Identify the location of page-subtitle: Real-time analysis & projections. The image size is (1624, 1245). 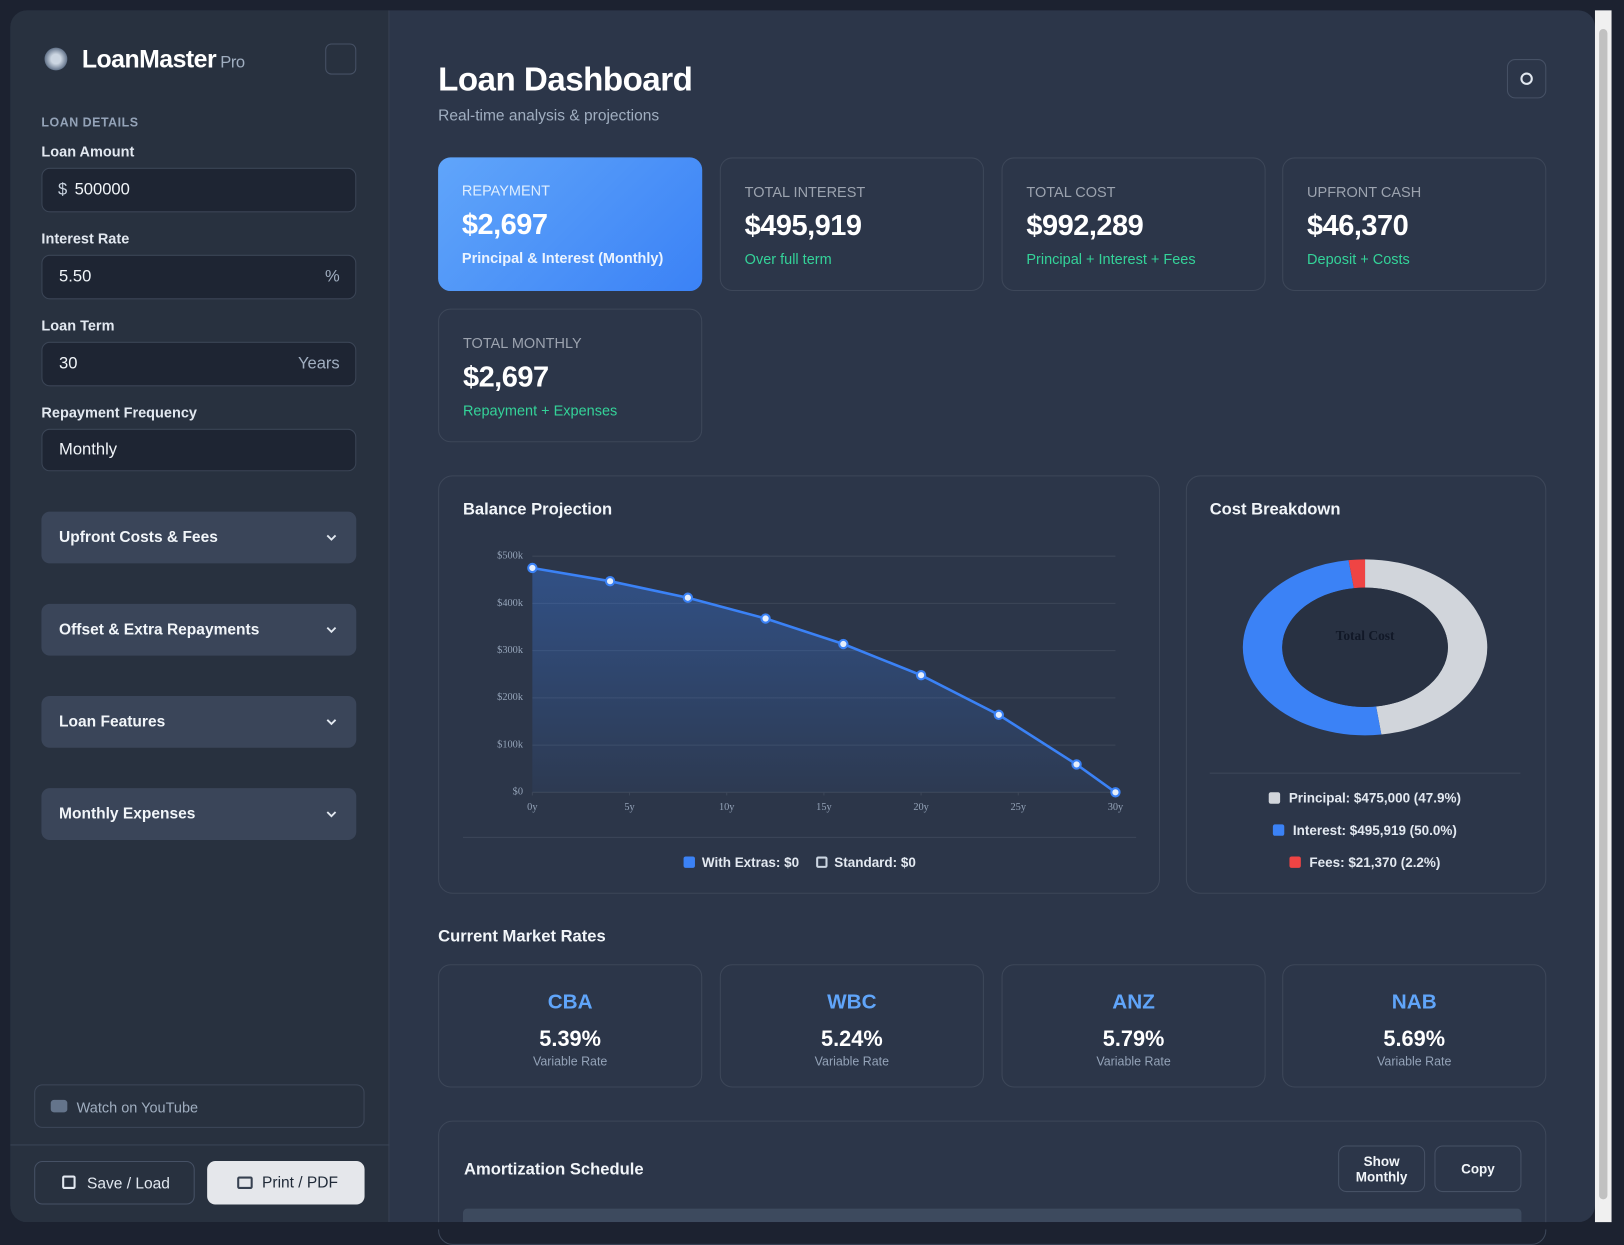
(549, 116).